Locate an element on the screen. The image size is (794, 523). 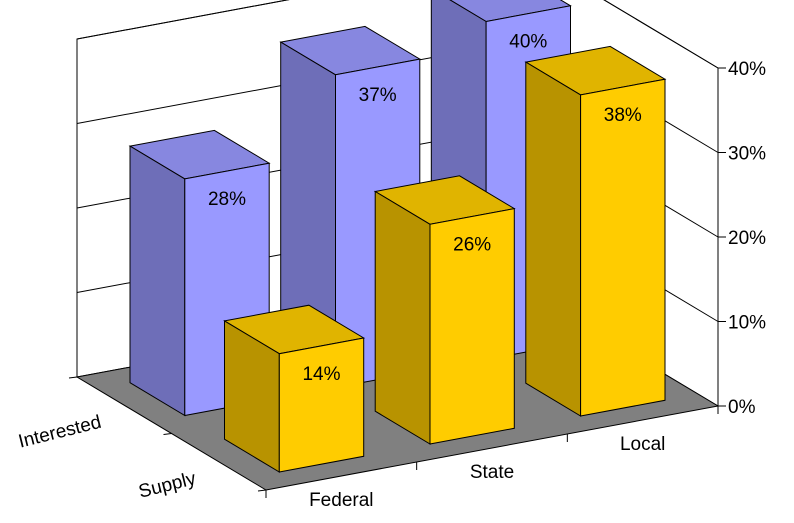
series-label: Supply is located at coordinates (168, 485).